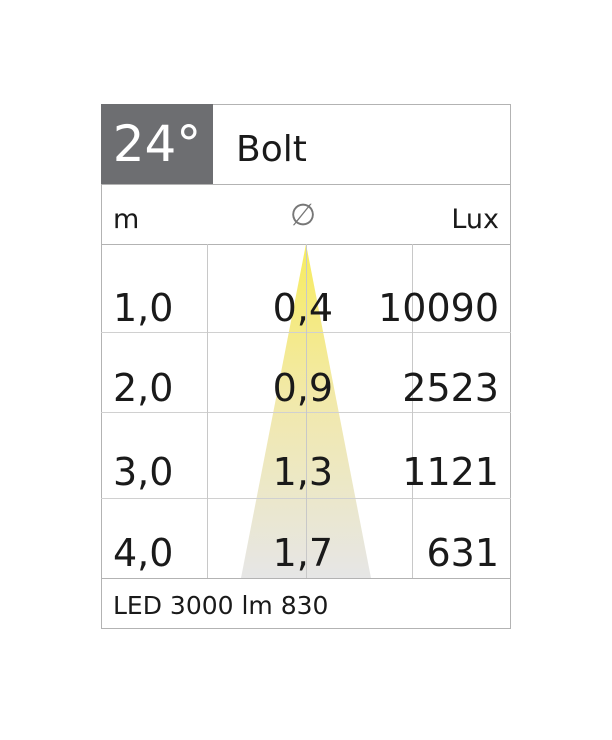 The height and width of the screenshot is (740, 612). Describe the element at coordinates (303, 215) in the screenshot. I see `diameter-icon: ∅` at that location.